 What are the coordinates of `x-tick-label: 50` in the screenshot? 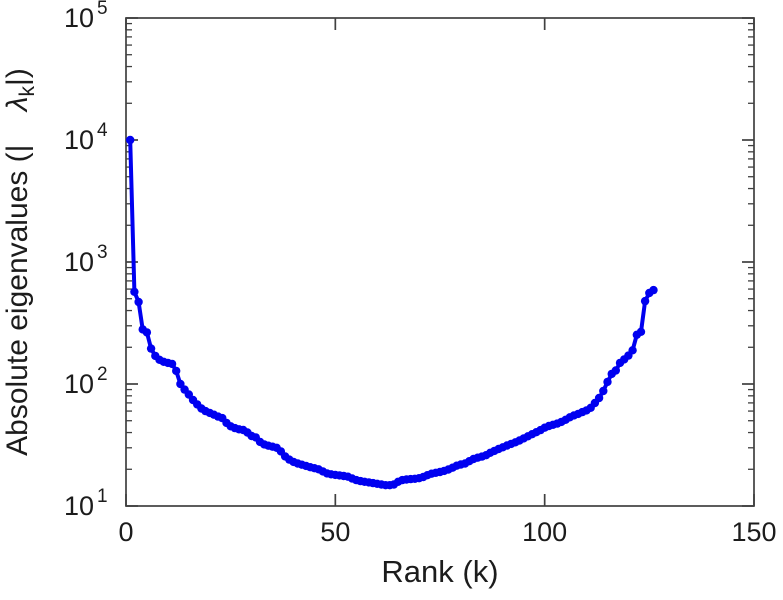 It's located at (335, 532).